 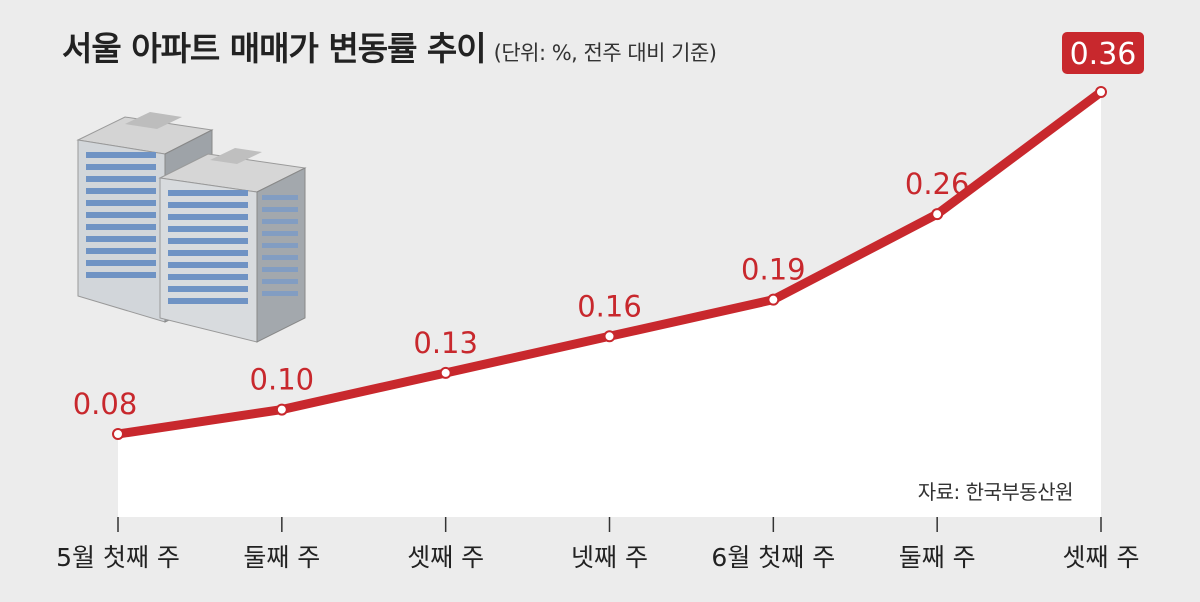 What do you see at coordinates (773, 557) in the screenshot?
I see `x-tick-label: 6월 첫째 주` at bounding box center [773, 557].